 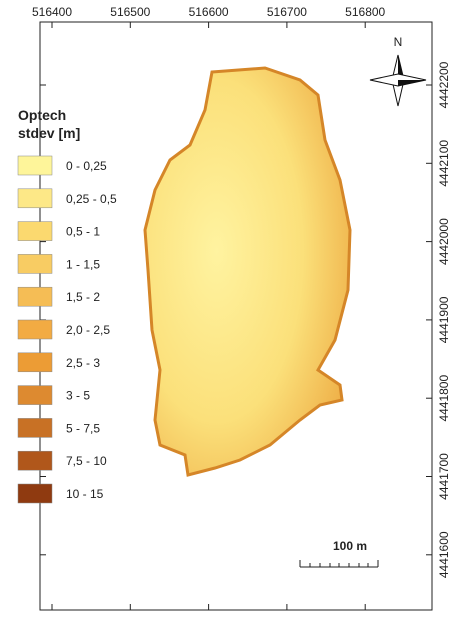 I want to click on legend-label: 3 - 5, so click(x=78, y=396).